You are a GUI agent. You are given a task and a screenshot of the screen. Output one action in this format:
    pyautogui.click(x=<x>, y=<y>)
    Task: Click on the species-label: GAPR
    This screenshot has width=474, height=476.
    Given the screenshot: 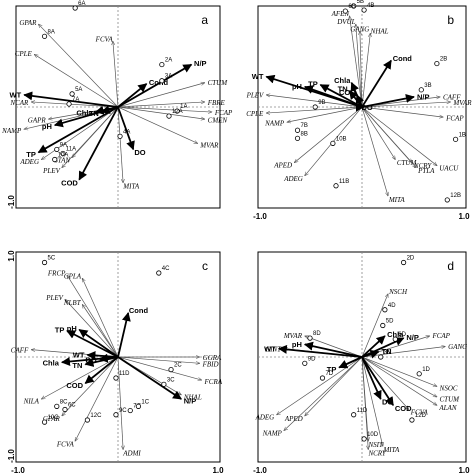 What is the action you would take?
    pyautogui.click(x=37, y=121)
    